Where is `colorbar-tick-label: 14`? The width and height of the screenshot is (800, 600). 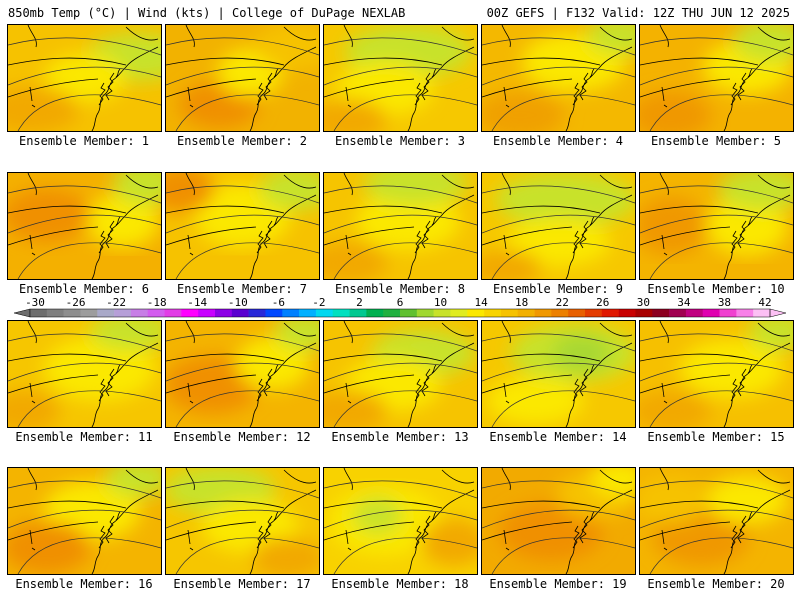 colorbar-tick-label: 14 is located at coordinates (481, 302).